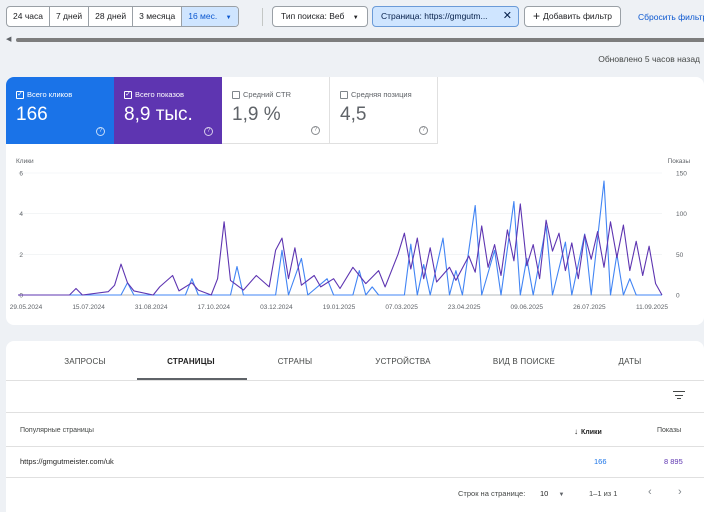  What do you see at coordinates (671, 17) in the screenshot?
I see `reset-filters-link: Сбросить фильтры` at bounding box center [671, 17].